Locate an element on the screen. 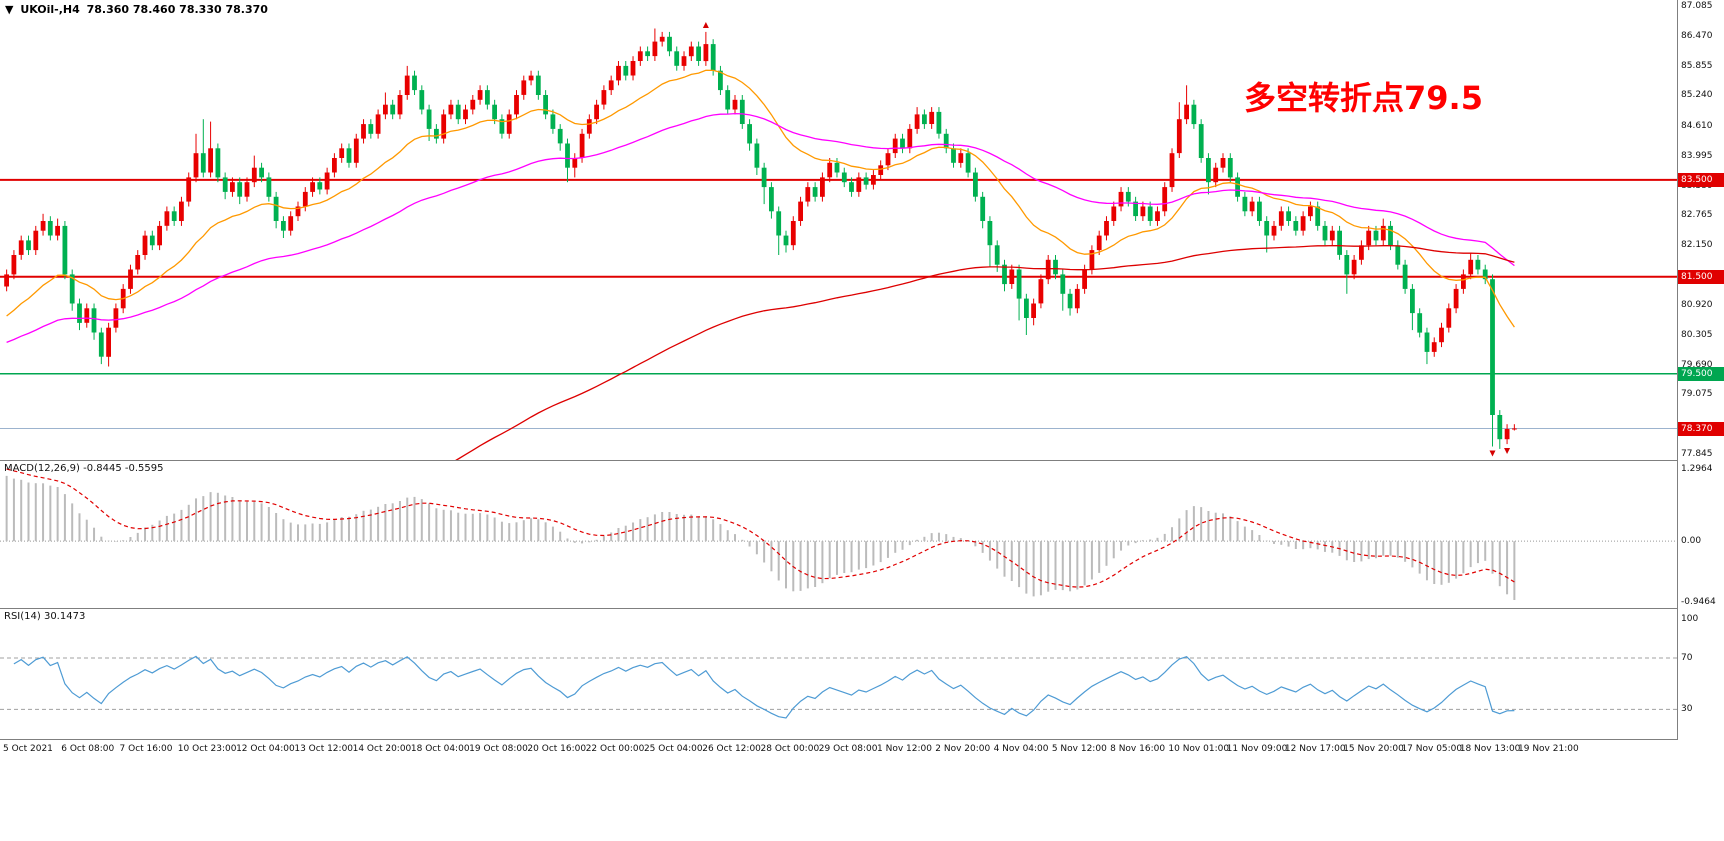  quote-ohlc-values: 78.360 78.460 78.330 78.370 is located at coordinates (177, 9).